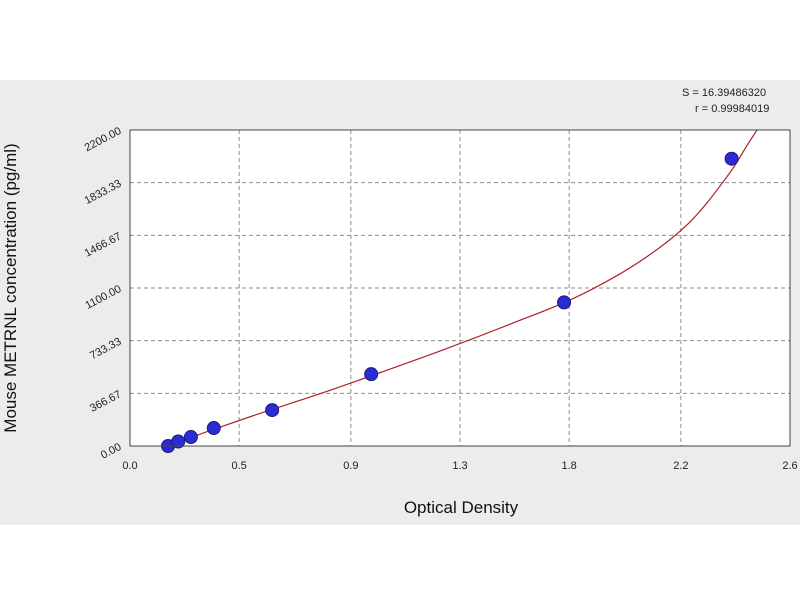 Image resolution: width=800 pixels, height=600 pixels. I want to click on y-tick-label: 733.33, so click(105, 349).